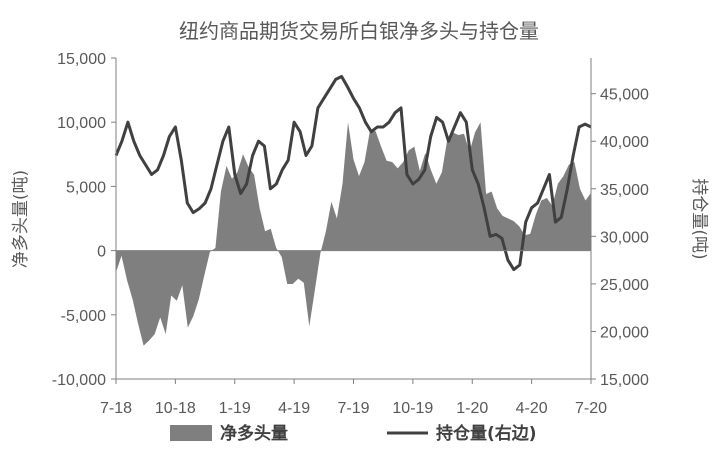  Describe the element at coordinates (175, 408) in the screenshot. I see `x-tick-label: 10-18` at that location.